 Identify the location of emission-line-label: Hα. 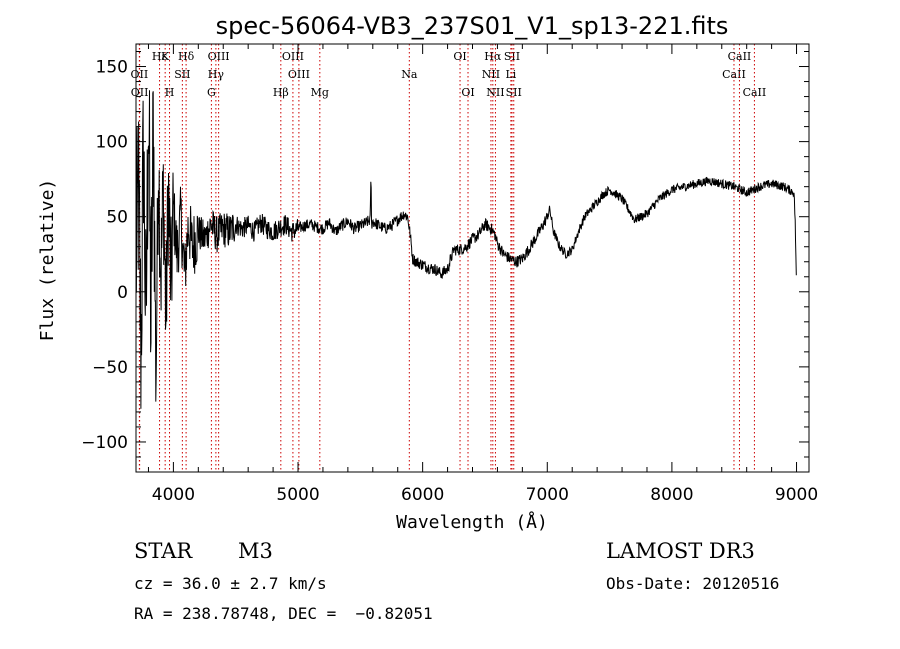
(493, 56).